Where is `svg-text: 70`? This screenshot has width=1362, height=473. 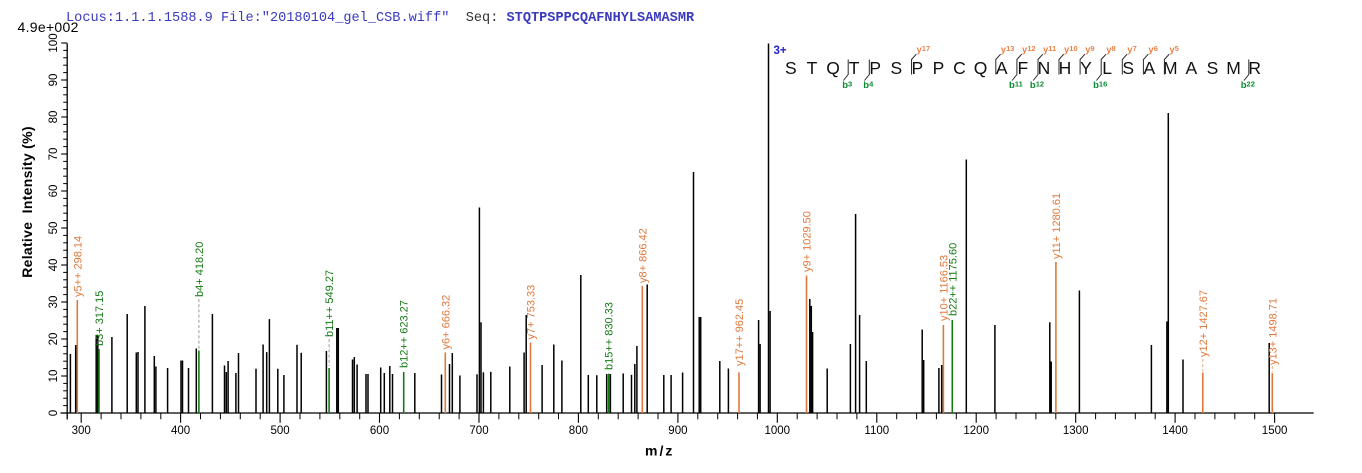 svg-text: 70 is located at coordinates (54, 154).